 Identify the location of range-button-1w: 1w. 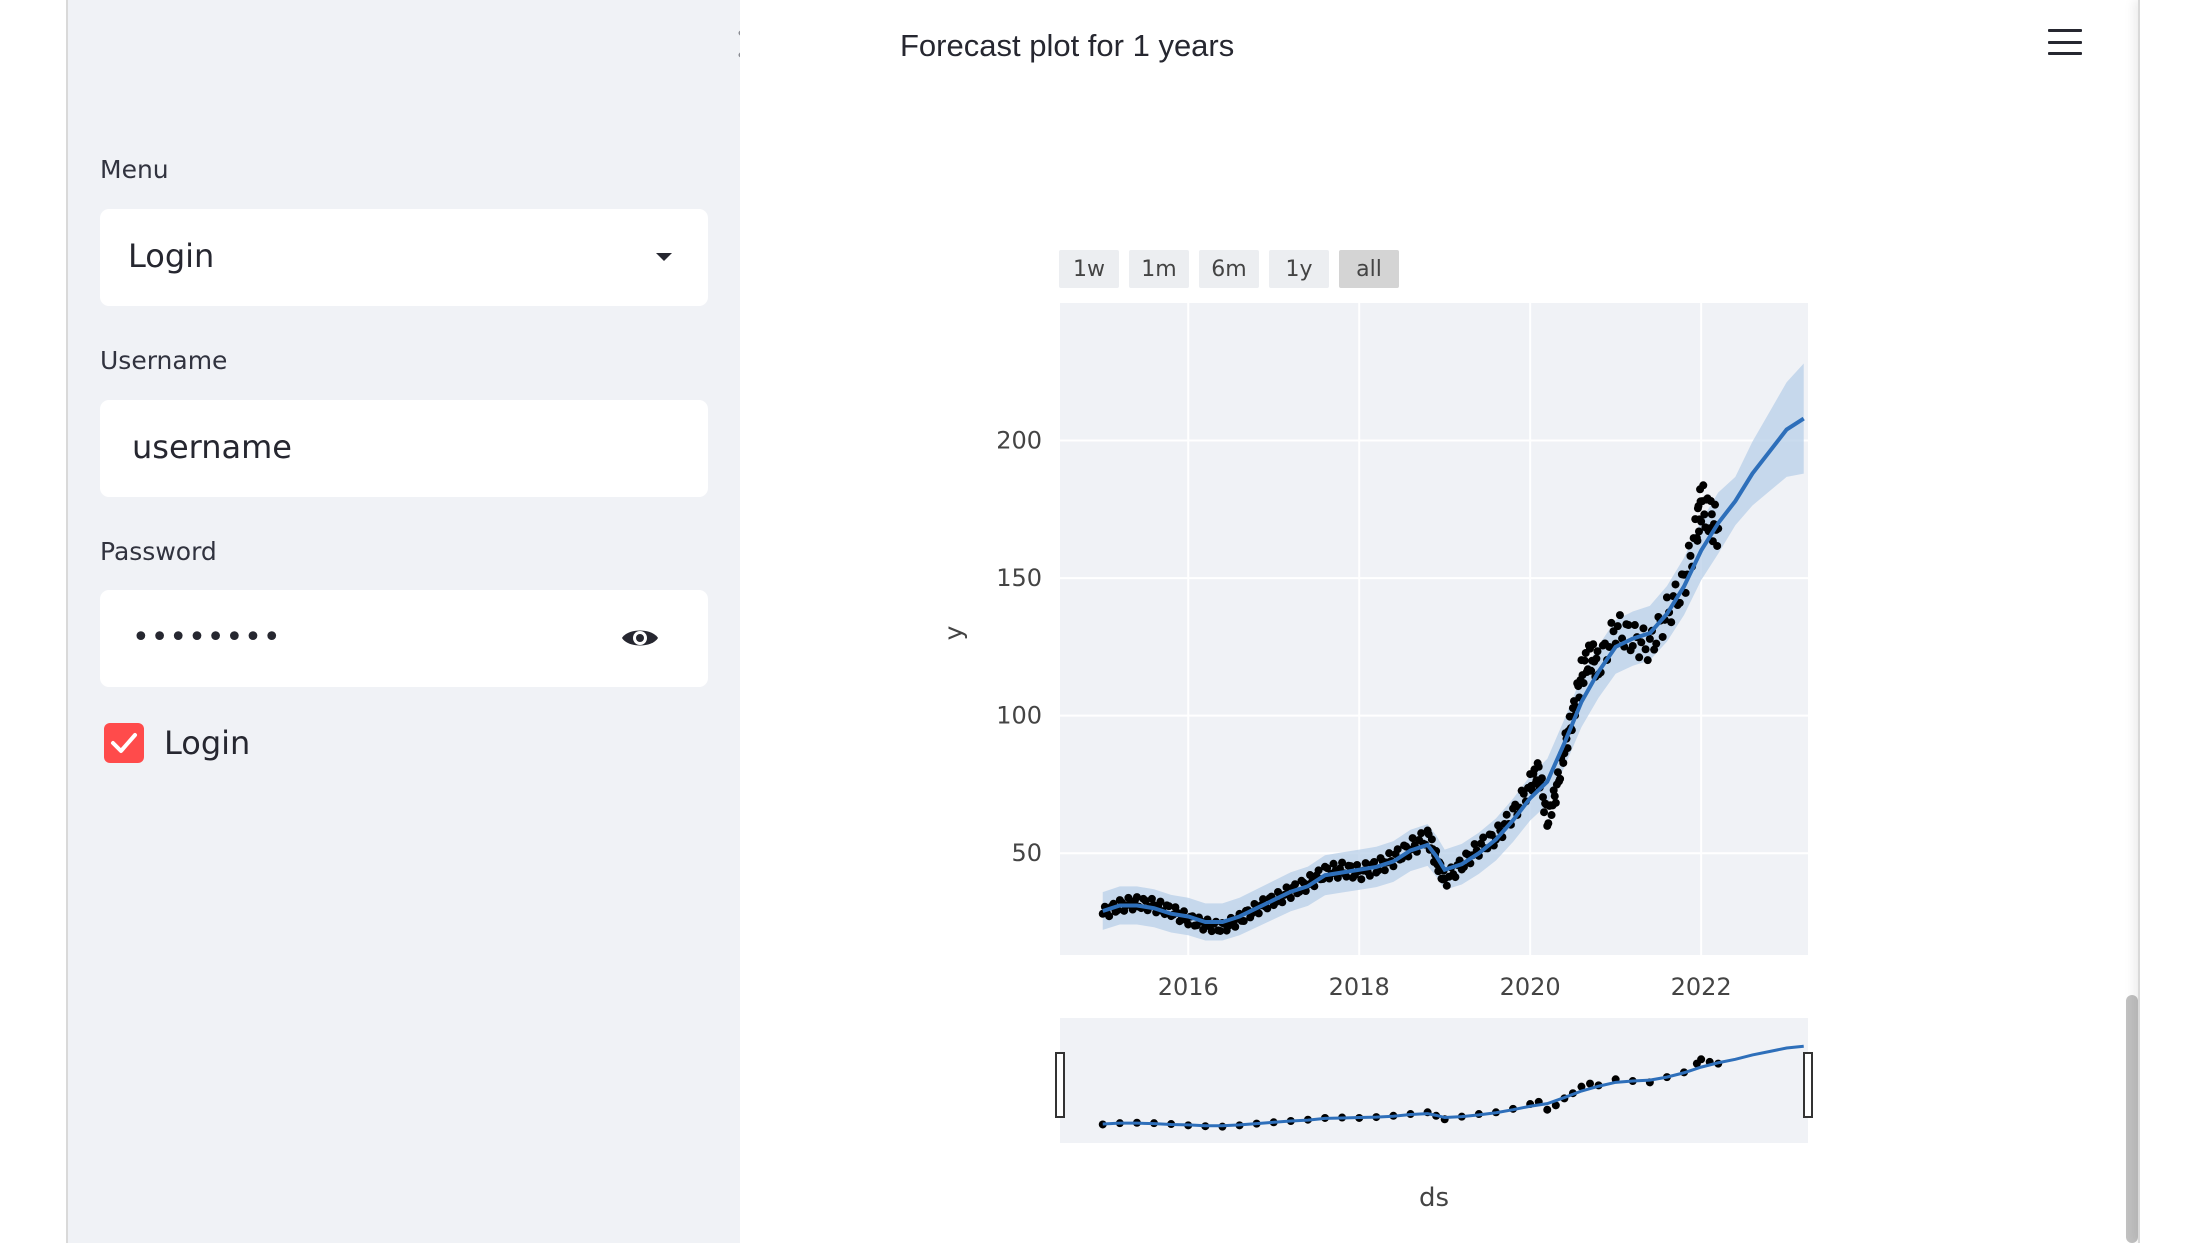
(1089, 269).